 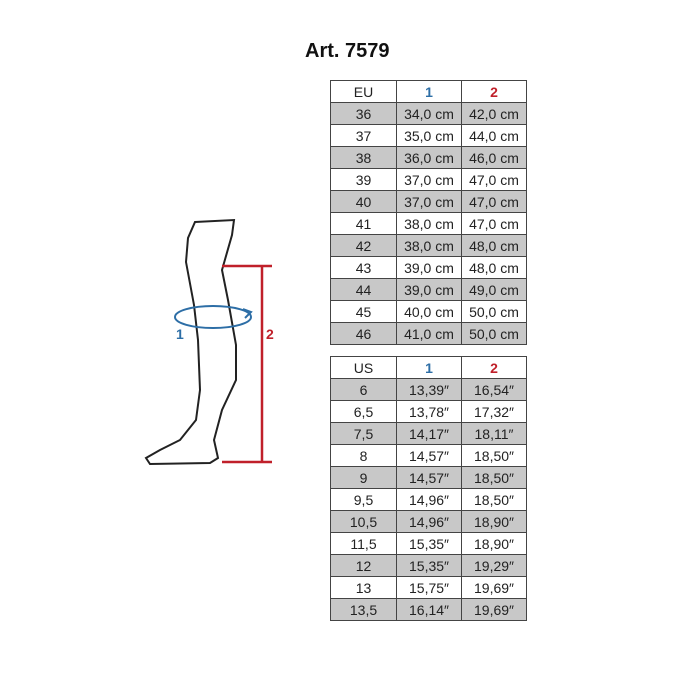 What do you see at coordinates (180, 334) in the screenshot?
I see `measure-1-label: 1` at bounding box center [180, 334].